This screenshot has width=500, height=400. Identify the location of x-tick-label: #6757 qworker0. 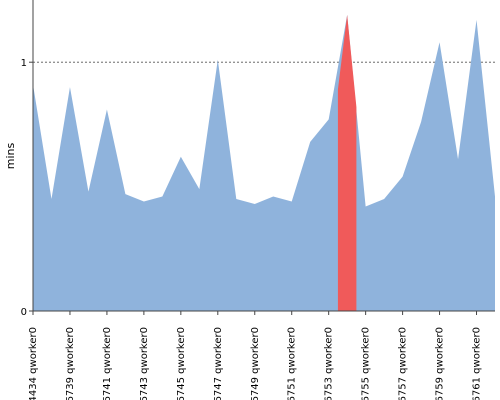
(403, 363).